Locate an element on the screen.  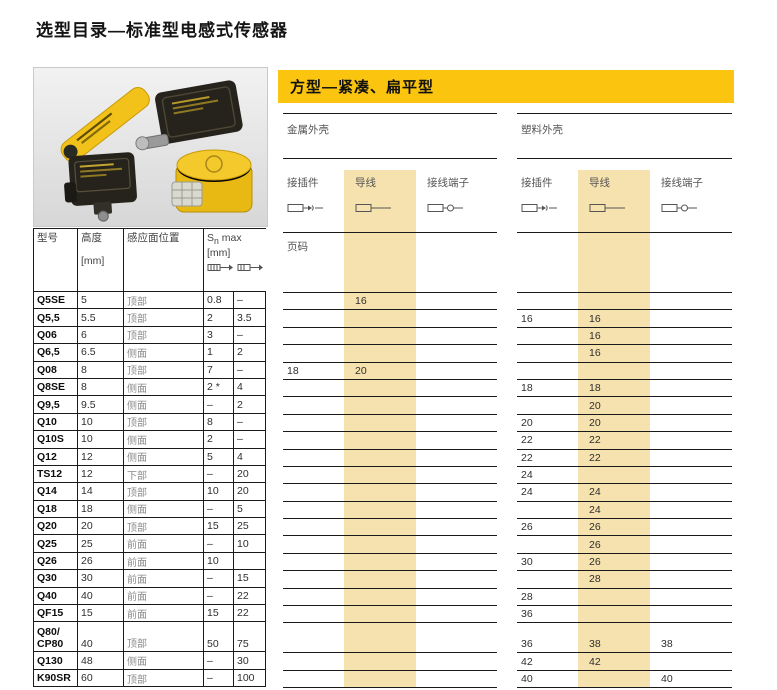
plastic-column-headers: 接插件 导线 接线端子 is located at coordinates (624, 195).